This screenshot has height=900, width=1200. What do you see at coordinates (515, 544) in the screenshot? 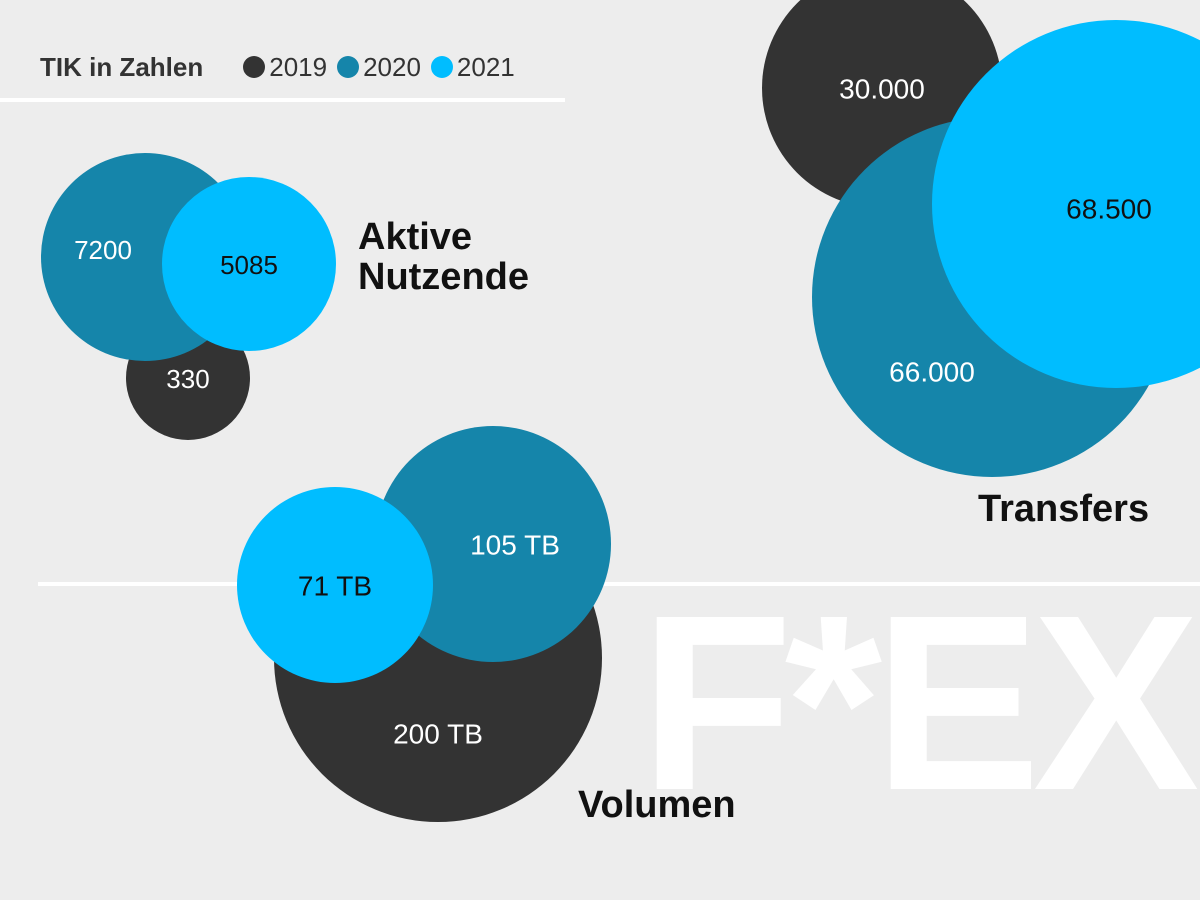
I see `bubble-value-label: 105 TB` at bounding box center [515, 544].